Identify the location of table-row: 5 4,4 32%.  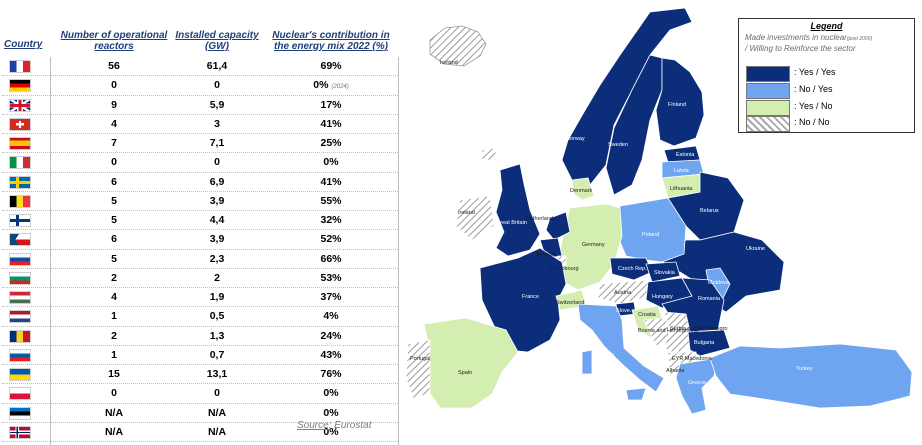
(200, 221).